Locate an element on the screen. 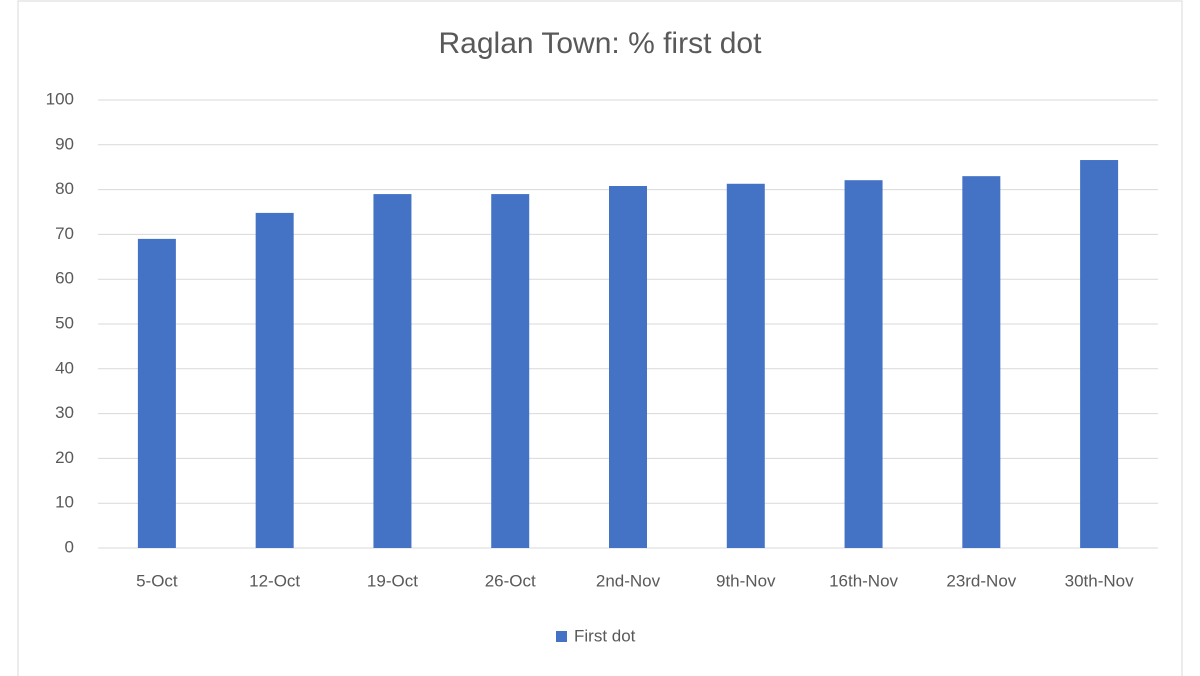 The height and width of the screenshot is (676, 1200). x-tick-label: 5-Oct is located at coordinates (157, 580).